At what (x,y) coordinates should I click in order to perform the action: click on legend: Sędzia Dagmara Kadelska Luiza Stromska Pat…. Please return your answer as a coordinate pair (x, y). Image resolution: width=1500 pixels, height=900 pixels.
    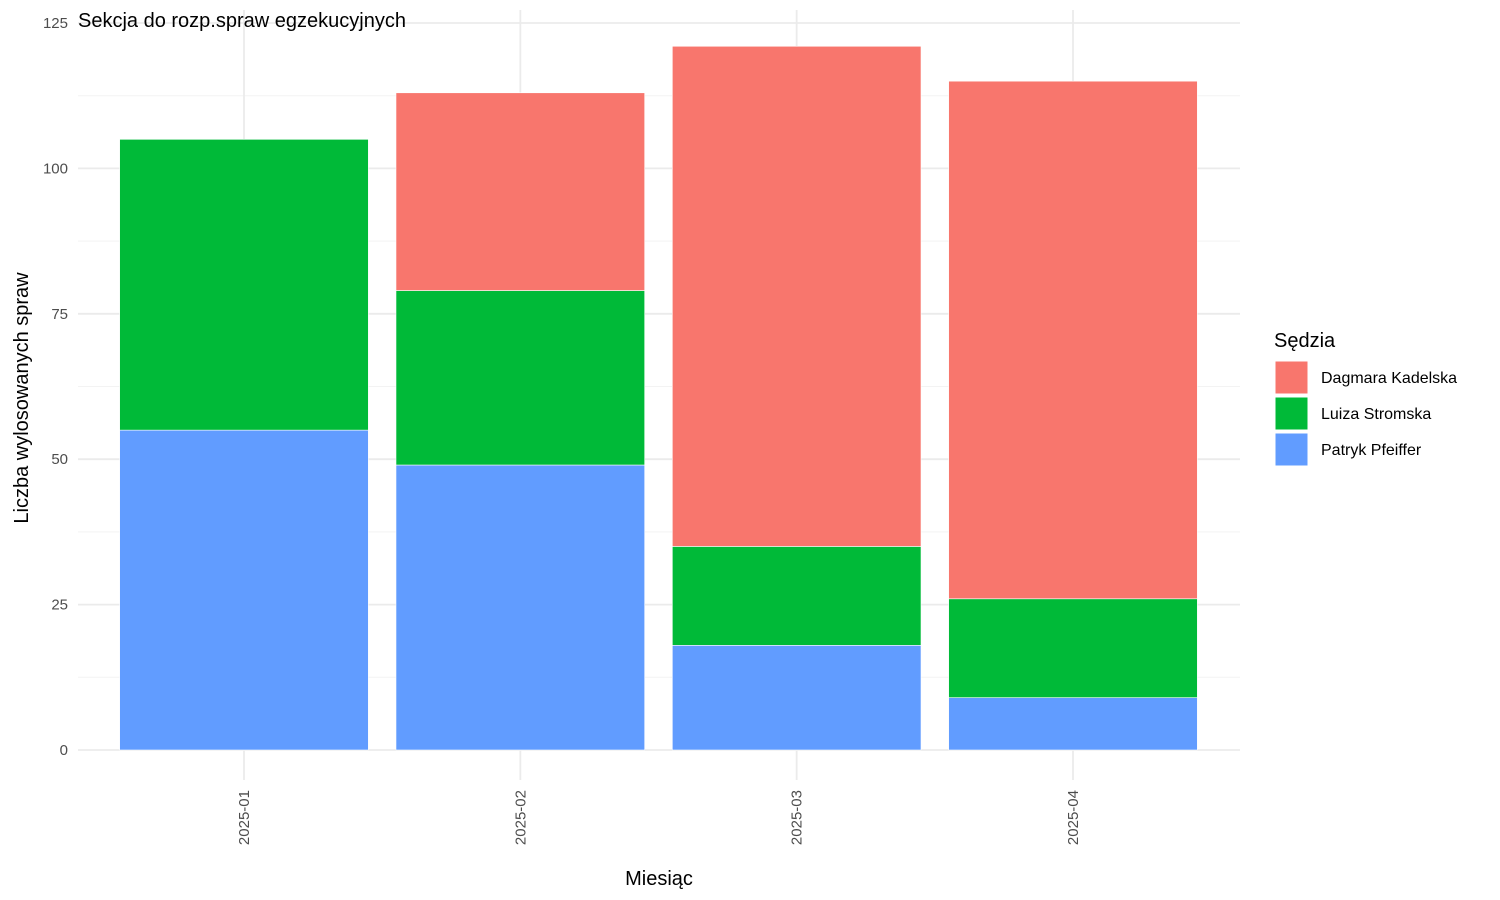
    Looking at the image, I should click on (1365, 398).